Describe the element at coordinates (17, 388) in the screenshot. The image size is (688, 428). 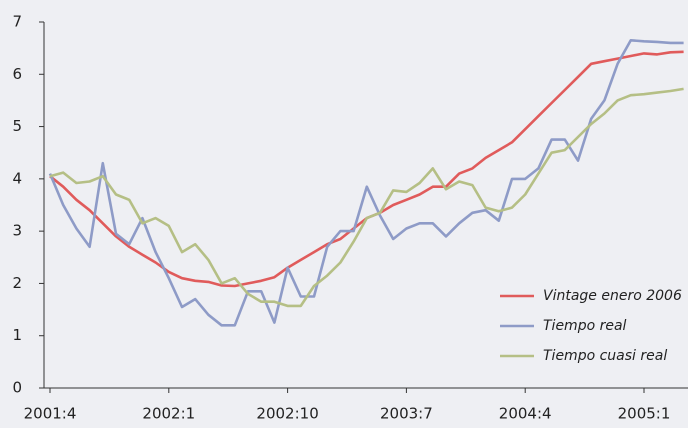
I see `y-tick-label: 0` at that location.